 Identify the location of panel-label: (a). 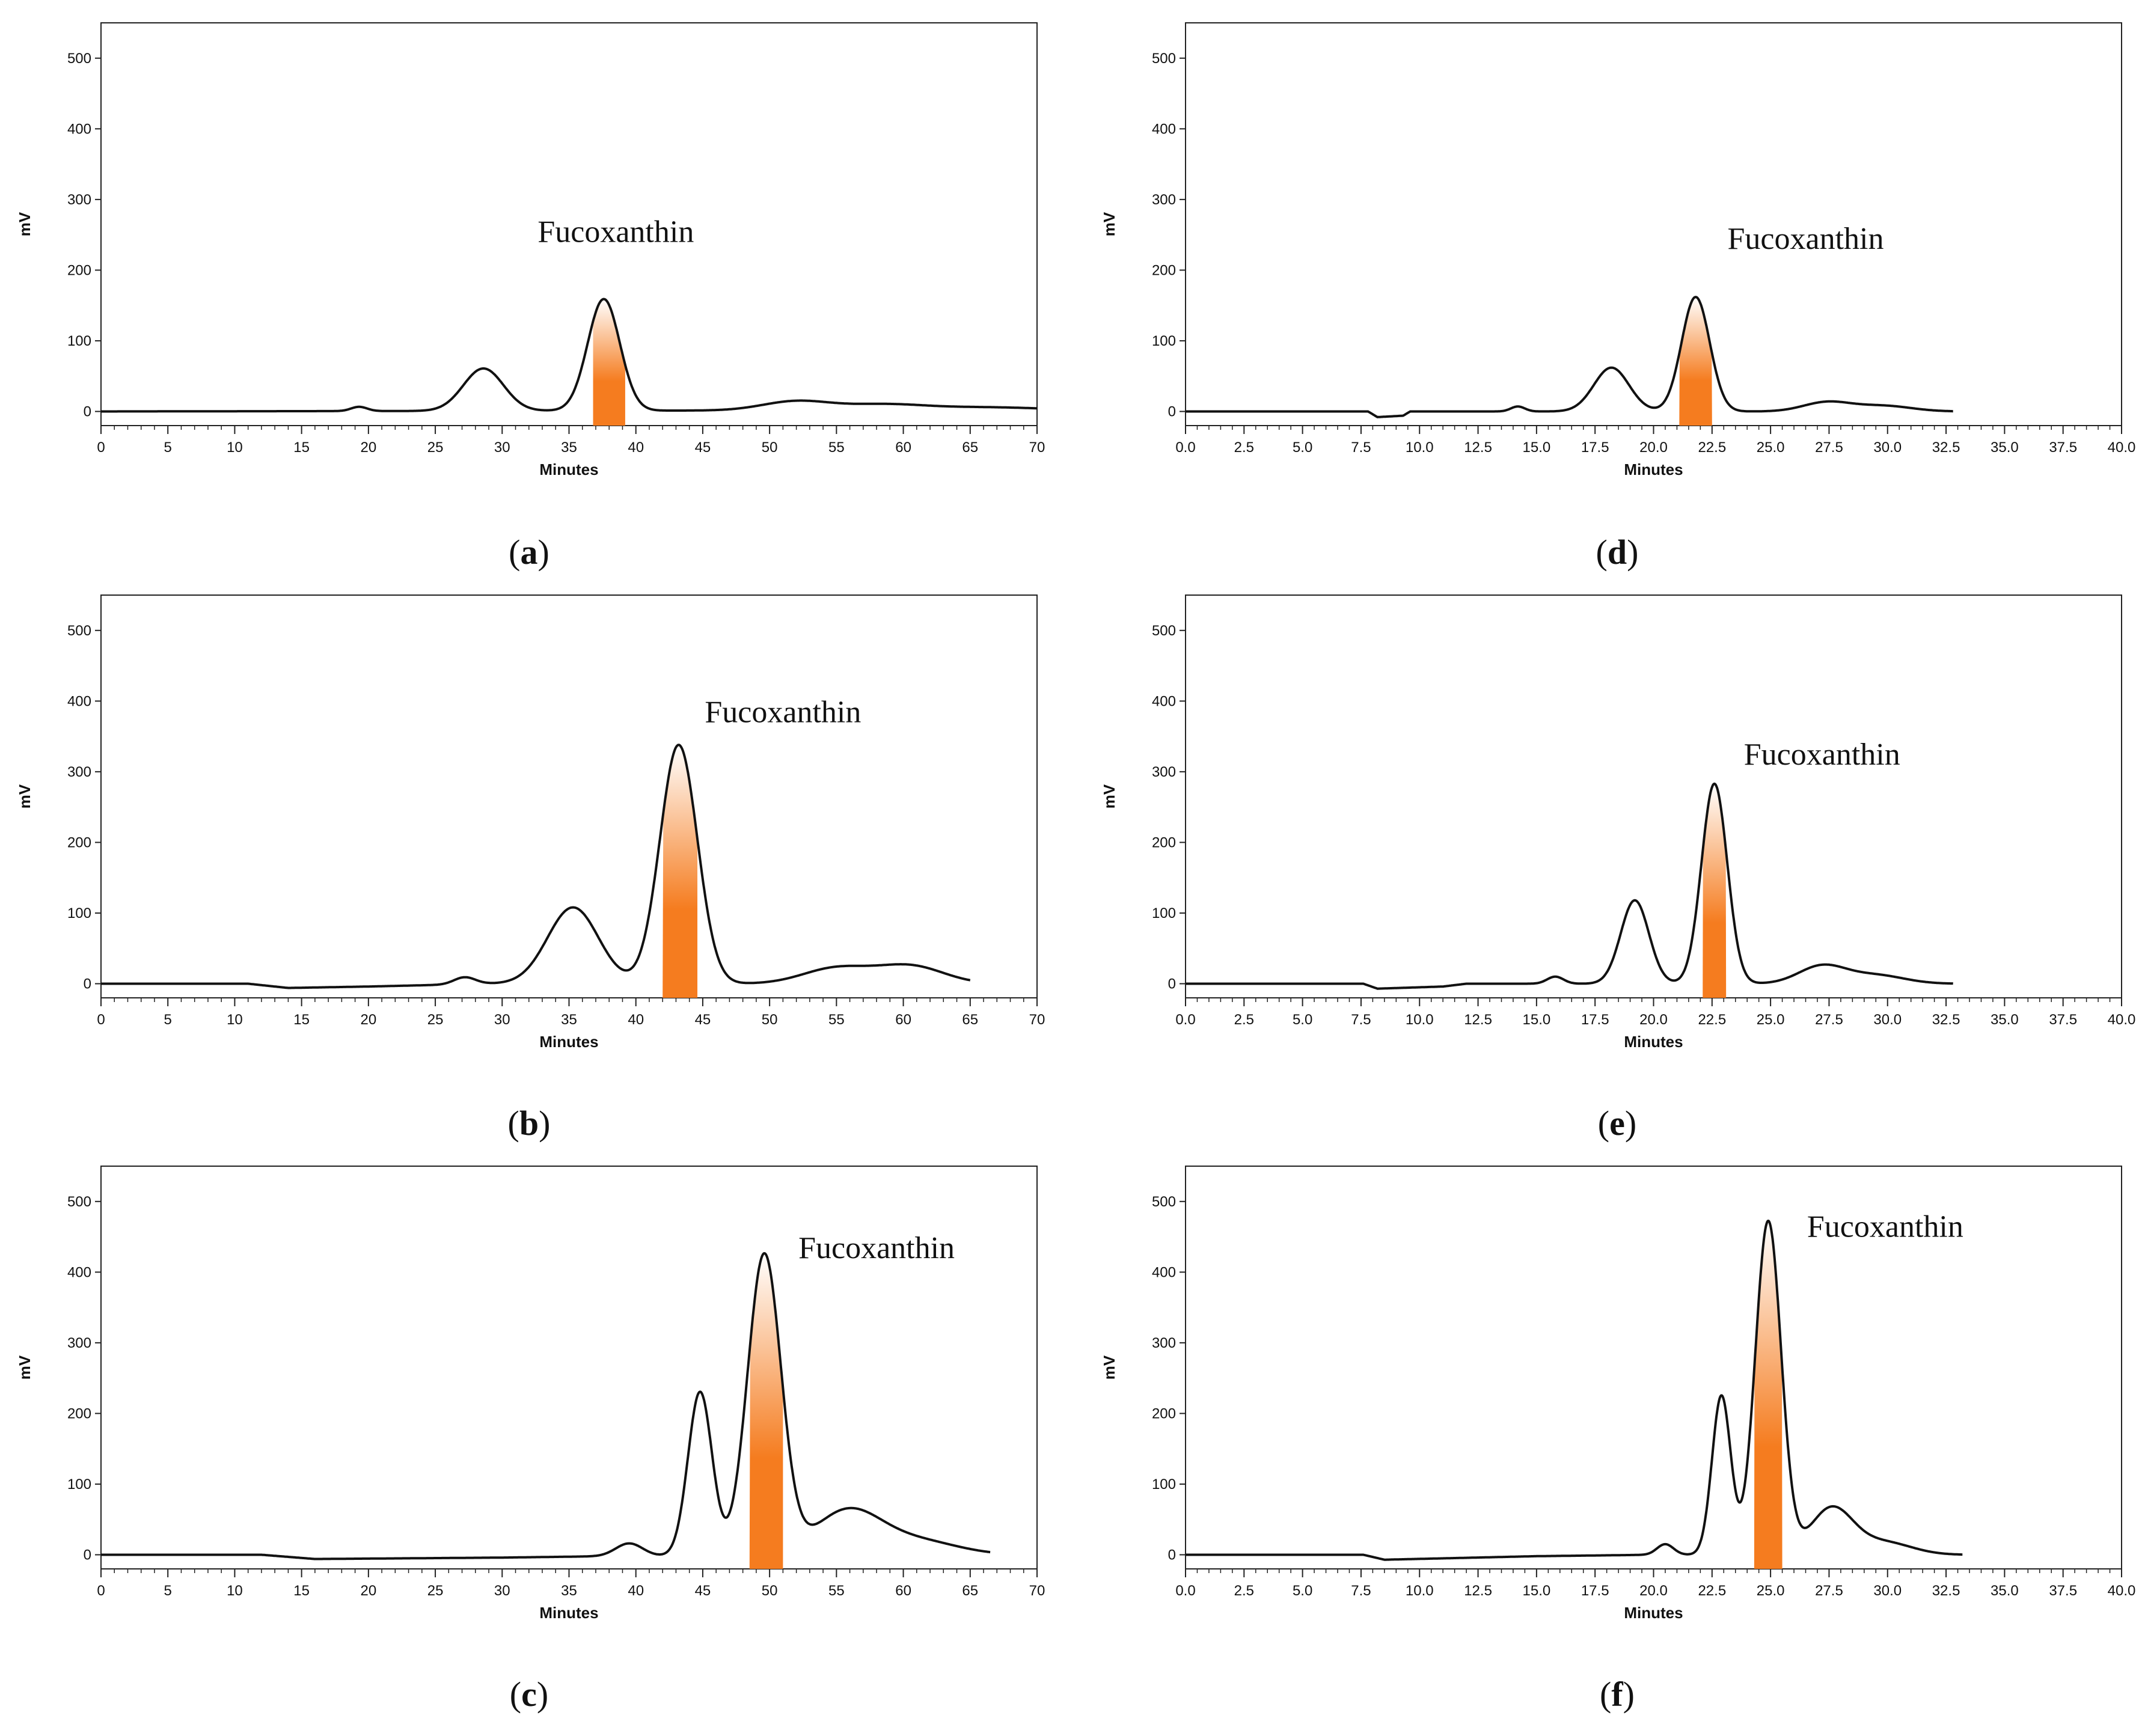
(529, 552).